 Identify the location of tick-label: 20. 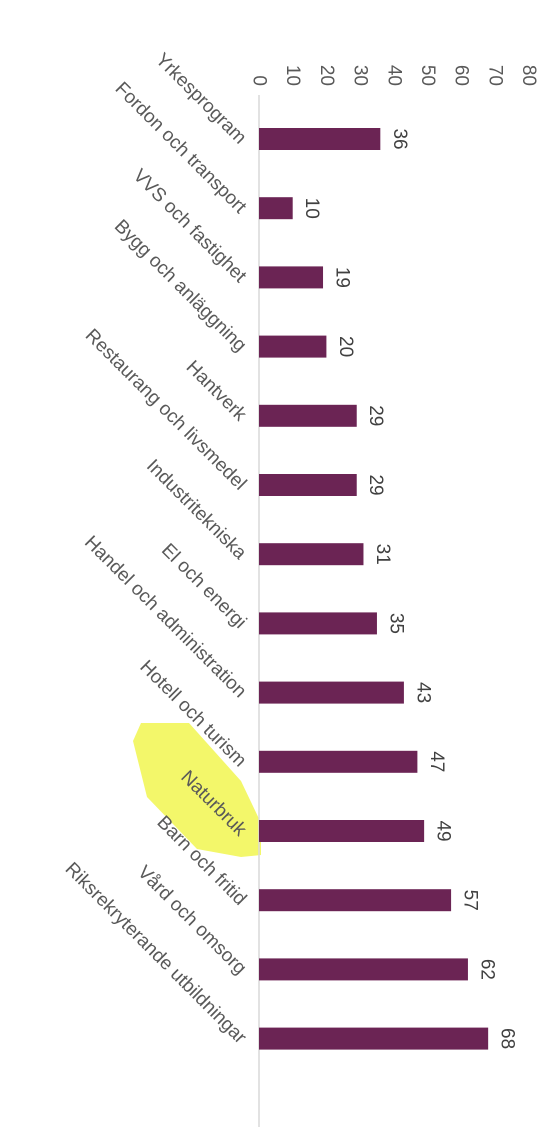
(326, 75).